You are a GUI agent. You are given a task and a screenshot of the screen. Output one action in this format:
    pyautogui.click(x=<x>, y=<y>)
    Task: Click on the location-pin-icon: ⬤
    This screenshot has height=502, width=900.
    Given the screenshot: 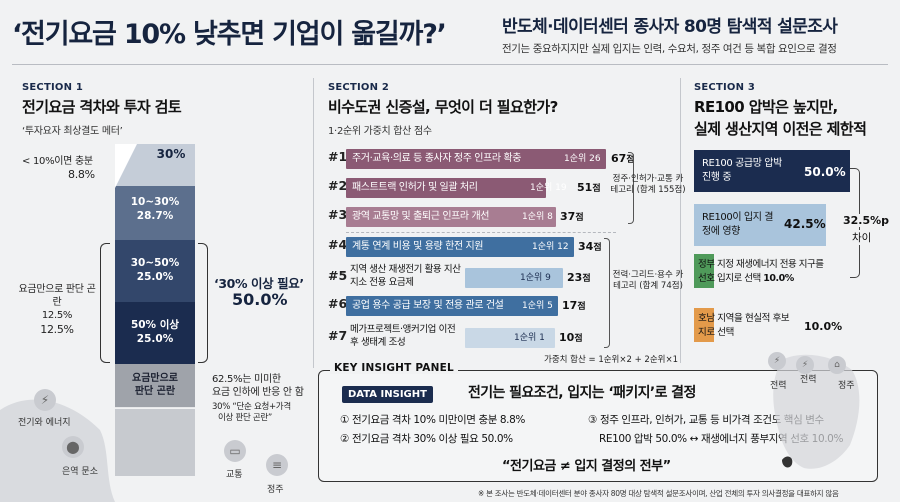 What is the action you would take?
    pyautogui.click(x=73, y=447)
    